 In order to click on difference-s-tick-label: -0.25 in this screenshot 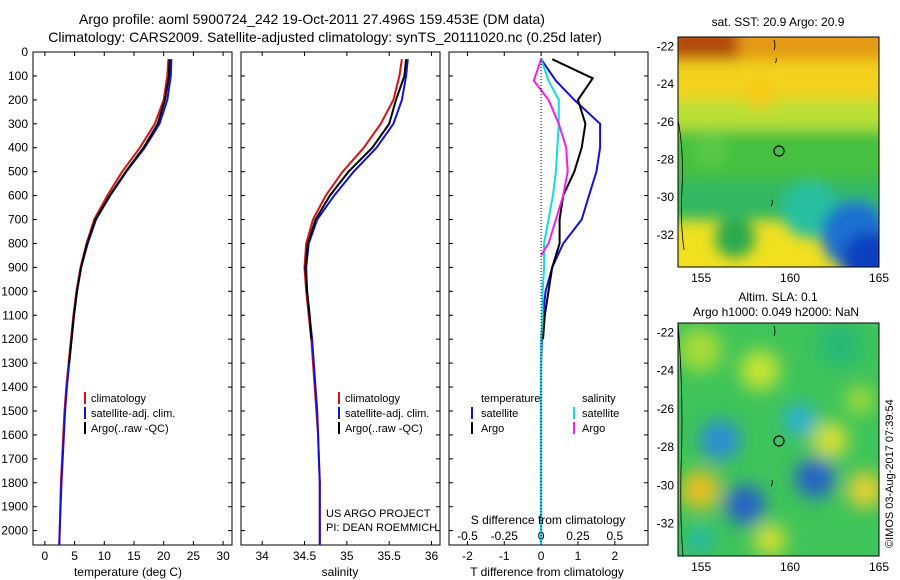, I will do `click(505, 536)`.